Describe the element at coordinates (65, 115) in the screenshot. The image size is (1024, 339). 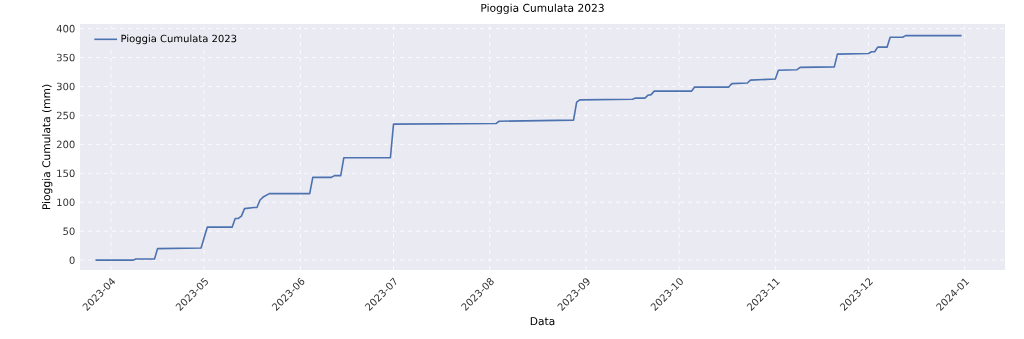
I see `y-tick-label: 250` at that location.